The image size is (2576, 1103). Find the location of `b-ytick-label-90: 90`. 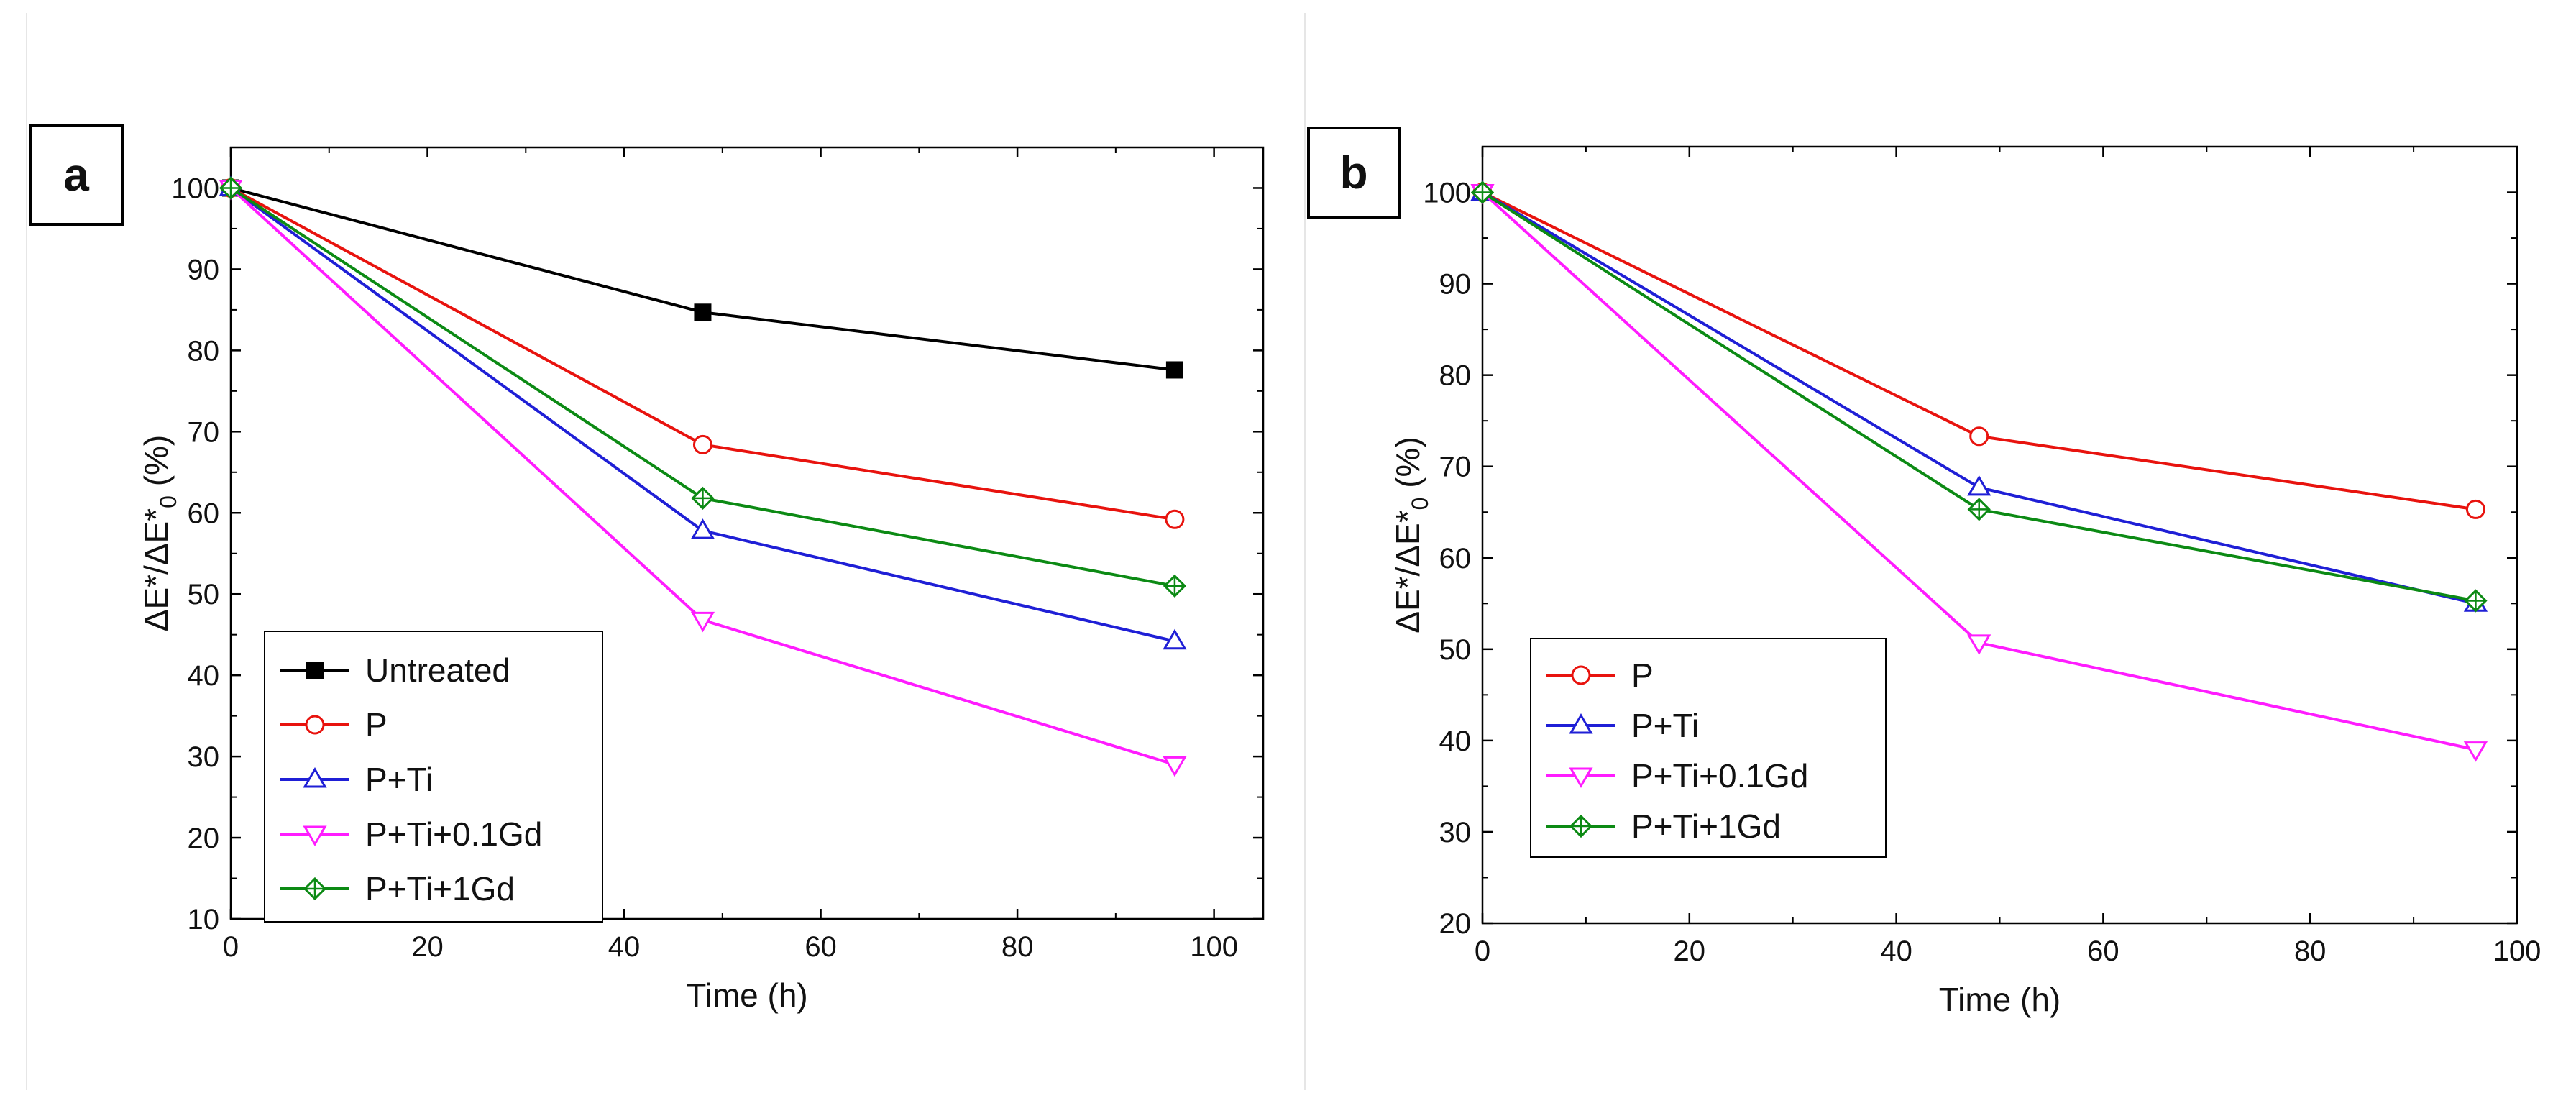

b-ytick-label-90: 90 is located at coordinates (1455, 285).